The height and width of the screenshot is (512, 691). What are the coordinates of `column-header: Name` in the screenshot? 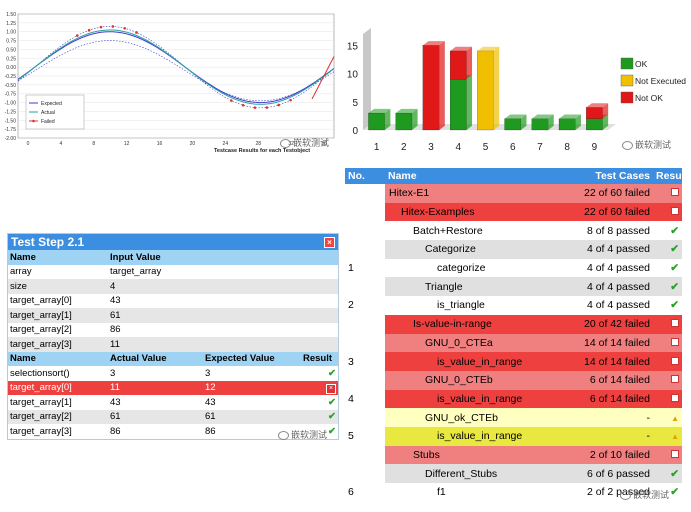 It's located at (58, 358).